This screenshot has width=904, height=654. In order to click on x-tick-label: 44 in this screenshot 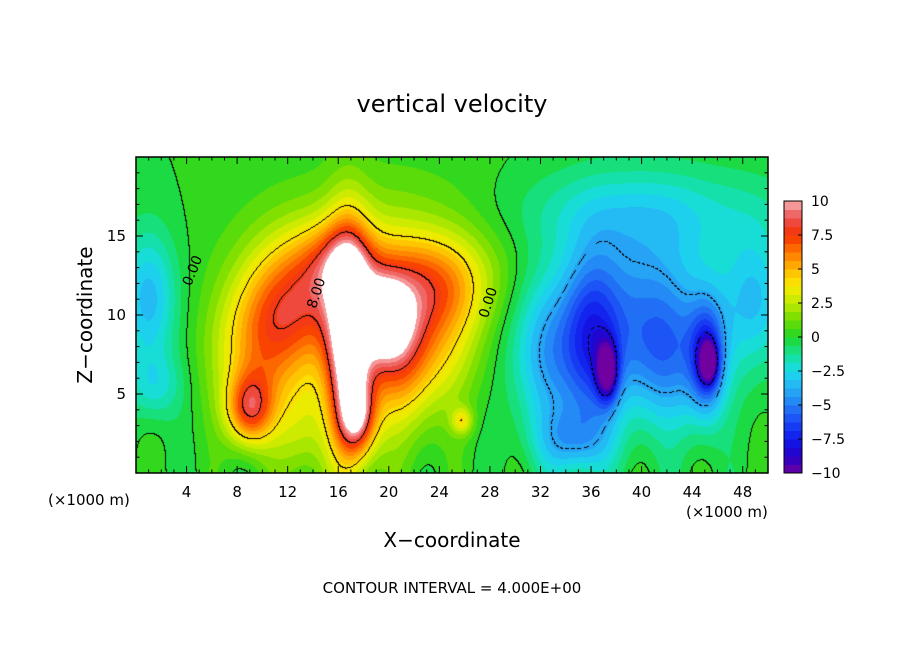, I will do `click(692, 492)`.